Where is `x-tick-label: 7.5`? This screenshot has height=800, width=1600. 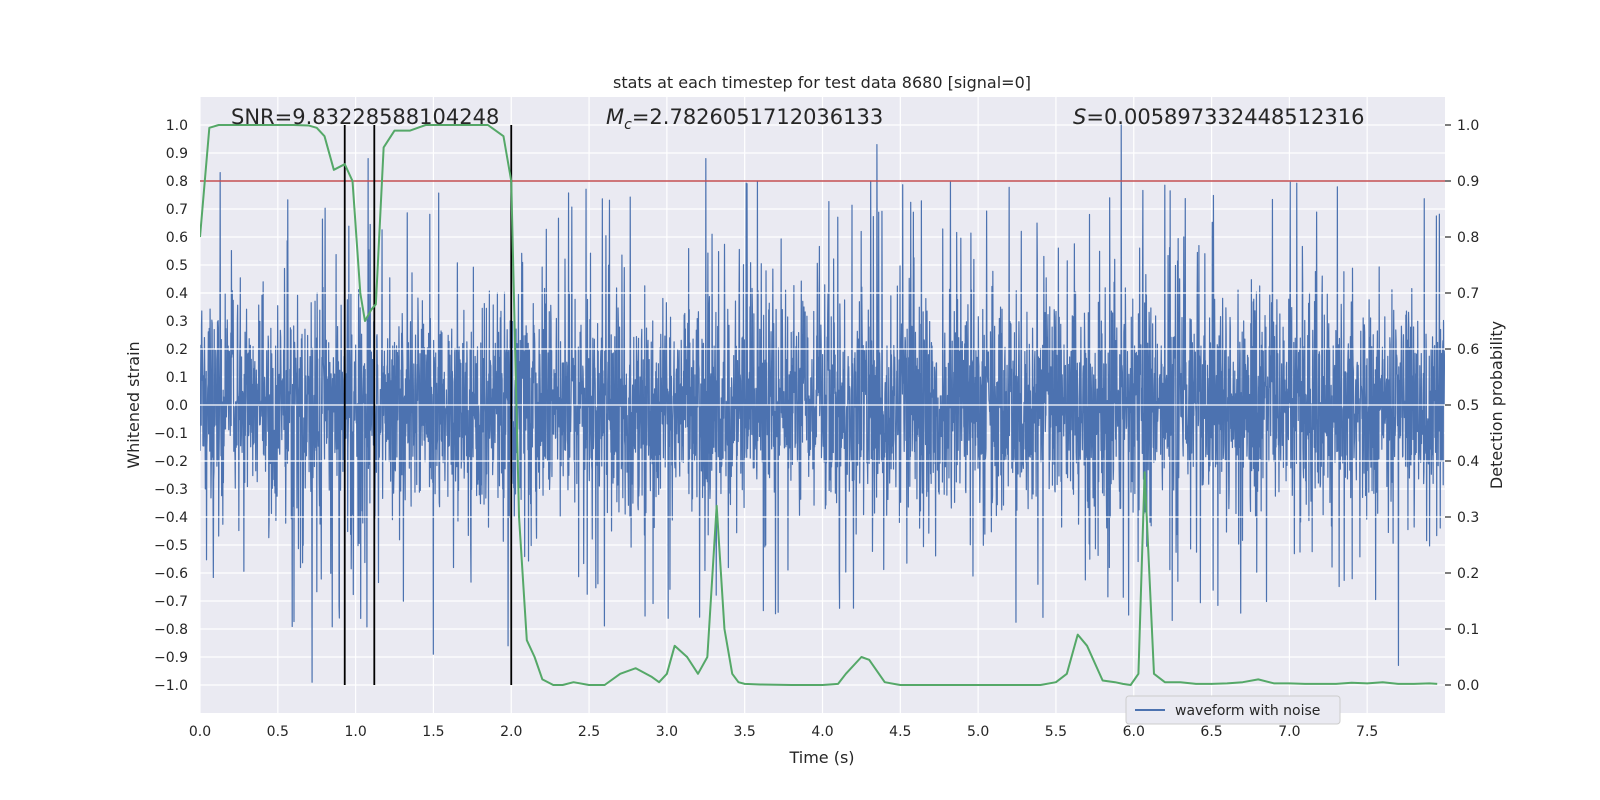
x-tick-label: 7.5 is located at coordinates (1367, 732).